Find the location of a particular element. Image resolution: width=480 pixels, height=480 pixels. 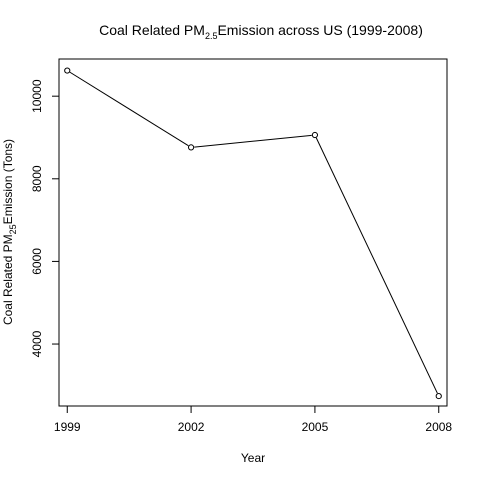

y-axis-title: Coal Related PM25Emission (Tons) is located at coordinates (9, 232).